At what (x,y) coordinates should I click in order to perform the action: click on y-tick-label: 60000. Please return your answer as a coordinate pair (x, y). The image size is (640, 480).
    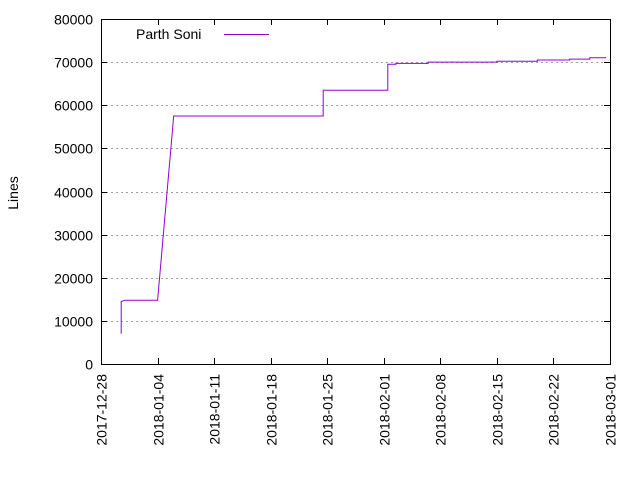
    Looking at the image, I should click on (73, 106).